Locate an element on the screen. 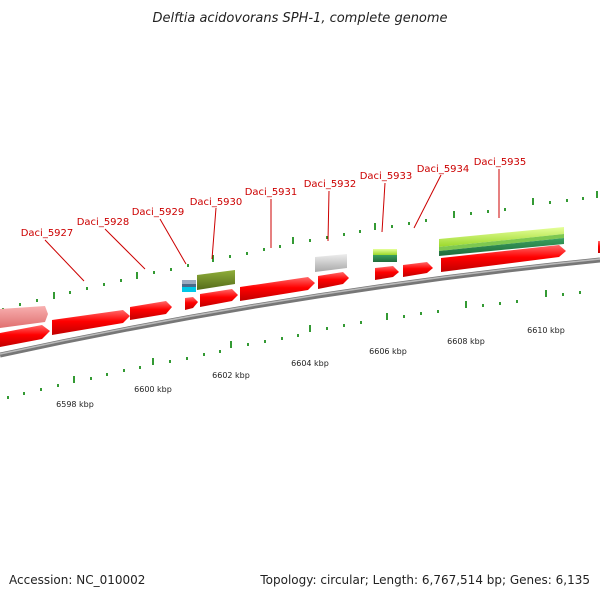 The image size is (600, 600). gene-feature-pink is located at coordinates (24, 317).